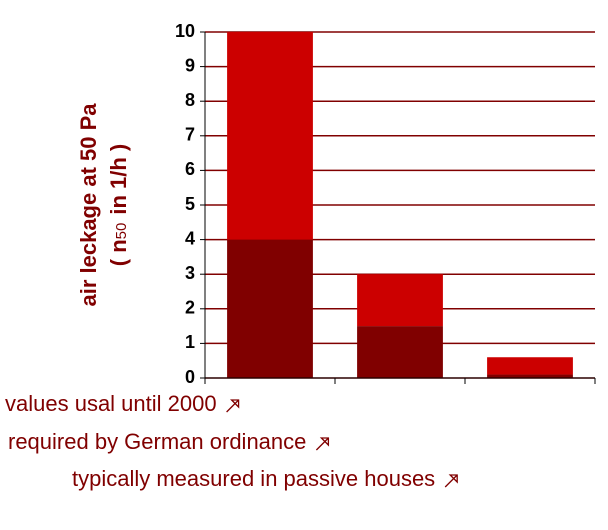 The image size is (608, 530). What do you see at coordinates (190, 135) in the screenshot?
I see `y-tick-label: 7` at bounding box center [190, 135].